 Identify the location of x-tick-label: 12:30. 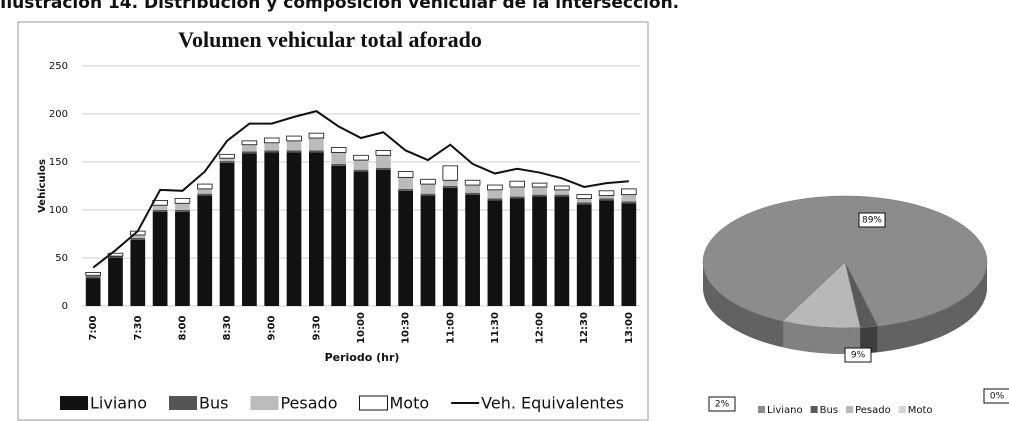
(584, 328).